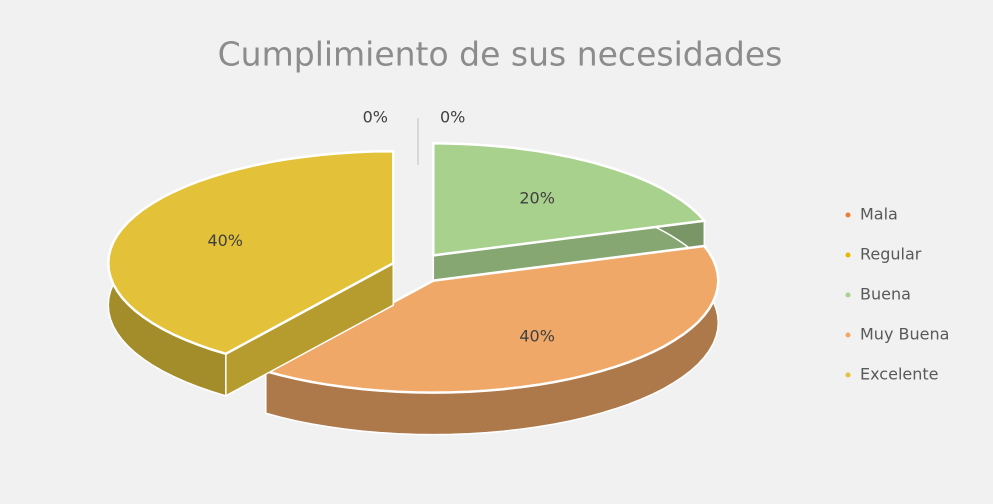  What do you see at coordinates (904, 334) in the screenshot?
I see `legend-label: Muy Buena` at bounding box center [904, 334].